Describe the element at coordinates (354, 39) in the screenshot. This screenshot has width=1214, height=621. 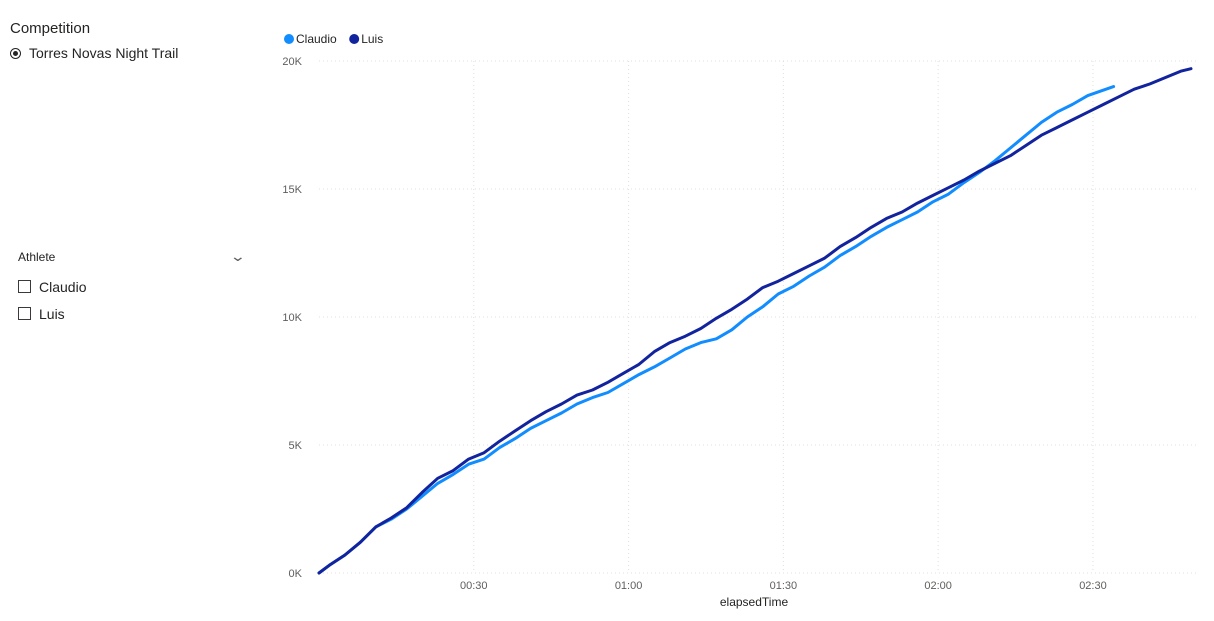
I see `legend-marker-luis` at that location.